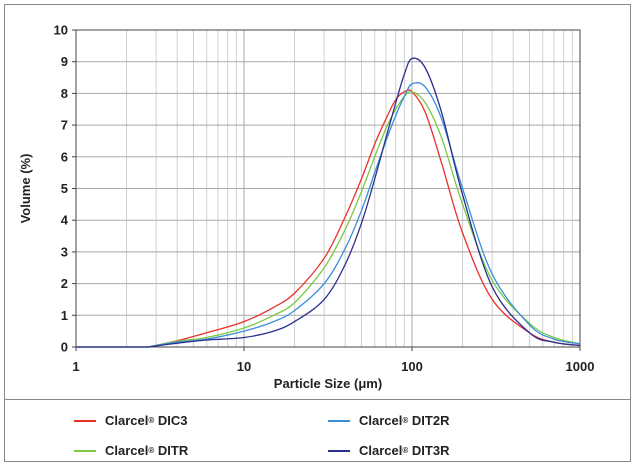  What do you see at coordinates (430, 420) in the screenshot?
I see `legend-model: DIT2R` at bounding box center [430, 420].